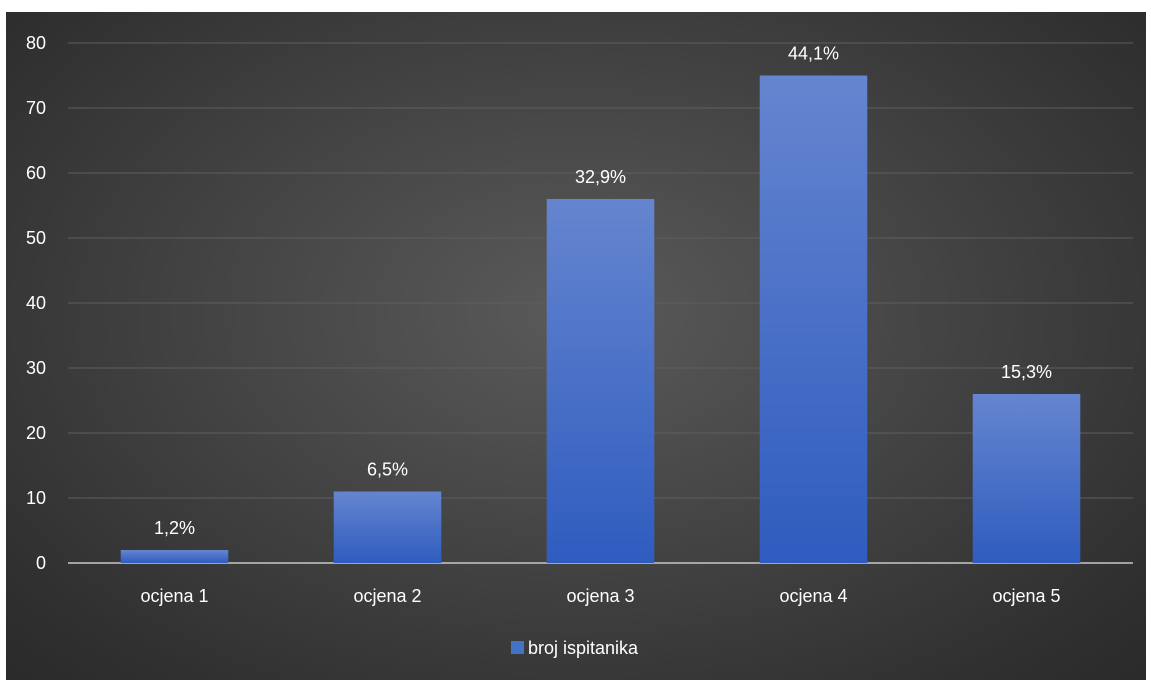 The width and height of the screenshot is (1151, 680). Describe the element at coordinates (174, 528) in the screenshot. I see `data-label: 1,2%` at that location.